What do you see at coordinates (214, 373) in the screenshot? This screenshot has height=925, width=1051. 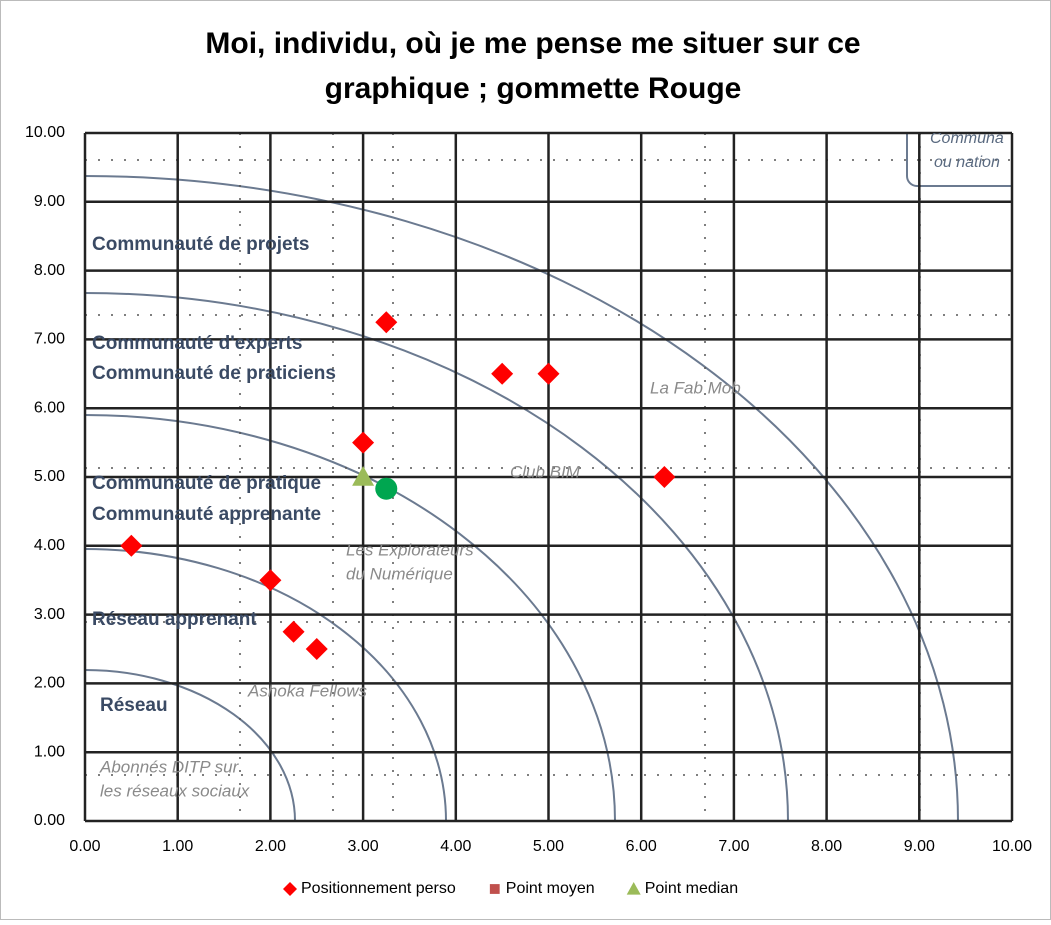 I see `zone-label: Communauté de praticiens` at bounding box center [214, 373].